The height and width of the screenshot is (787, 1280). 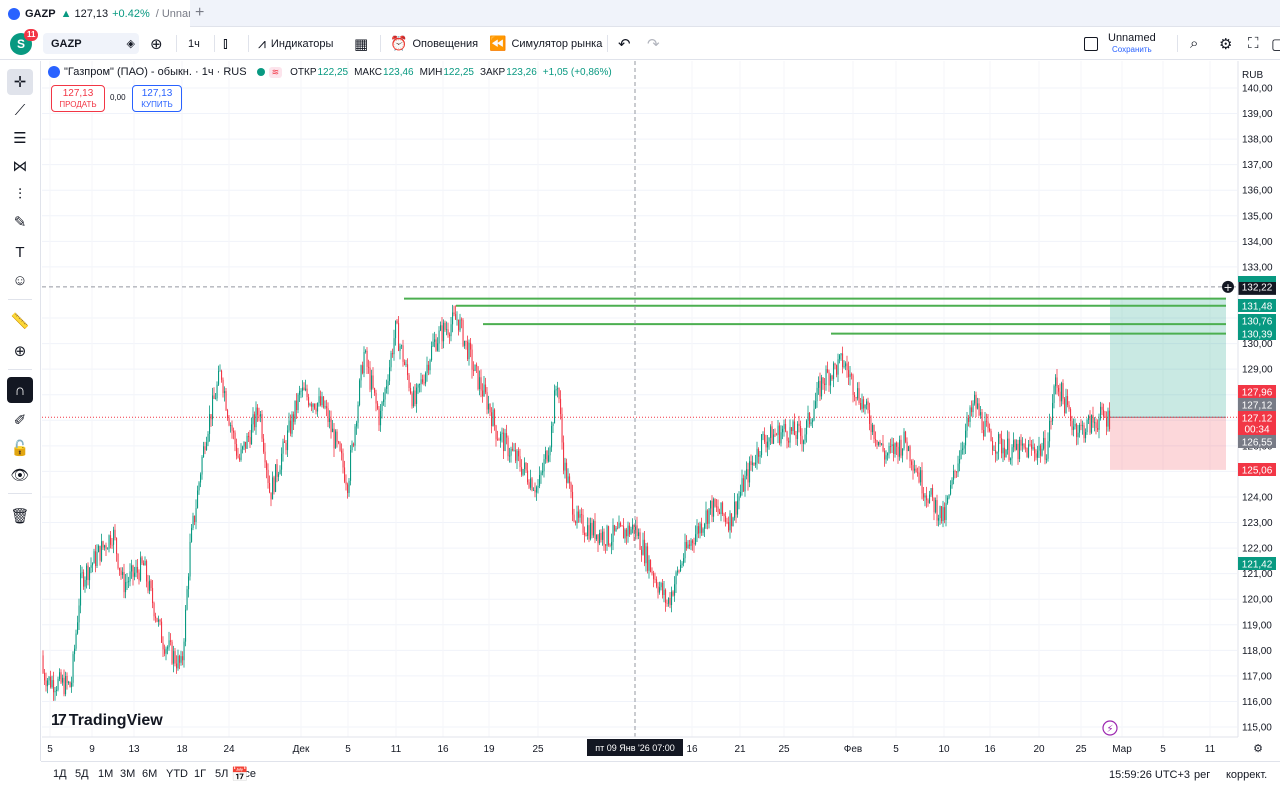 What do you see at coordinates (20, 351) in the screenshot?
I see `zoom-in-icon: ⊕` at bounding box center [20, 351].